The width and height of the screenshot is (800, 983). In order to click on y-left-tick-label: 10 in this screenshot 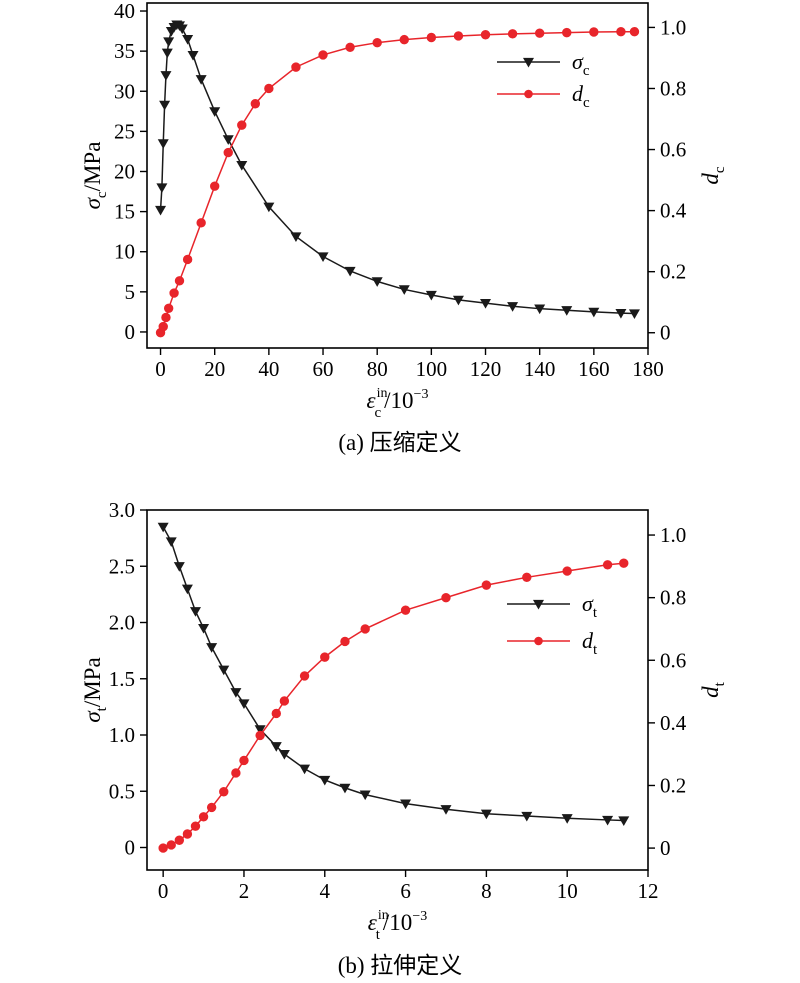, I will do `click(124, 252)`.